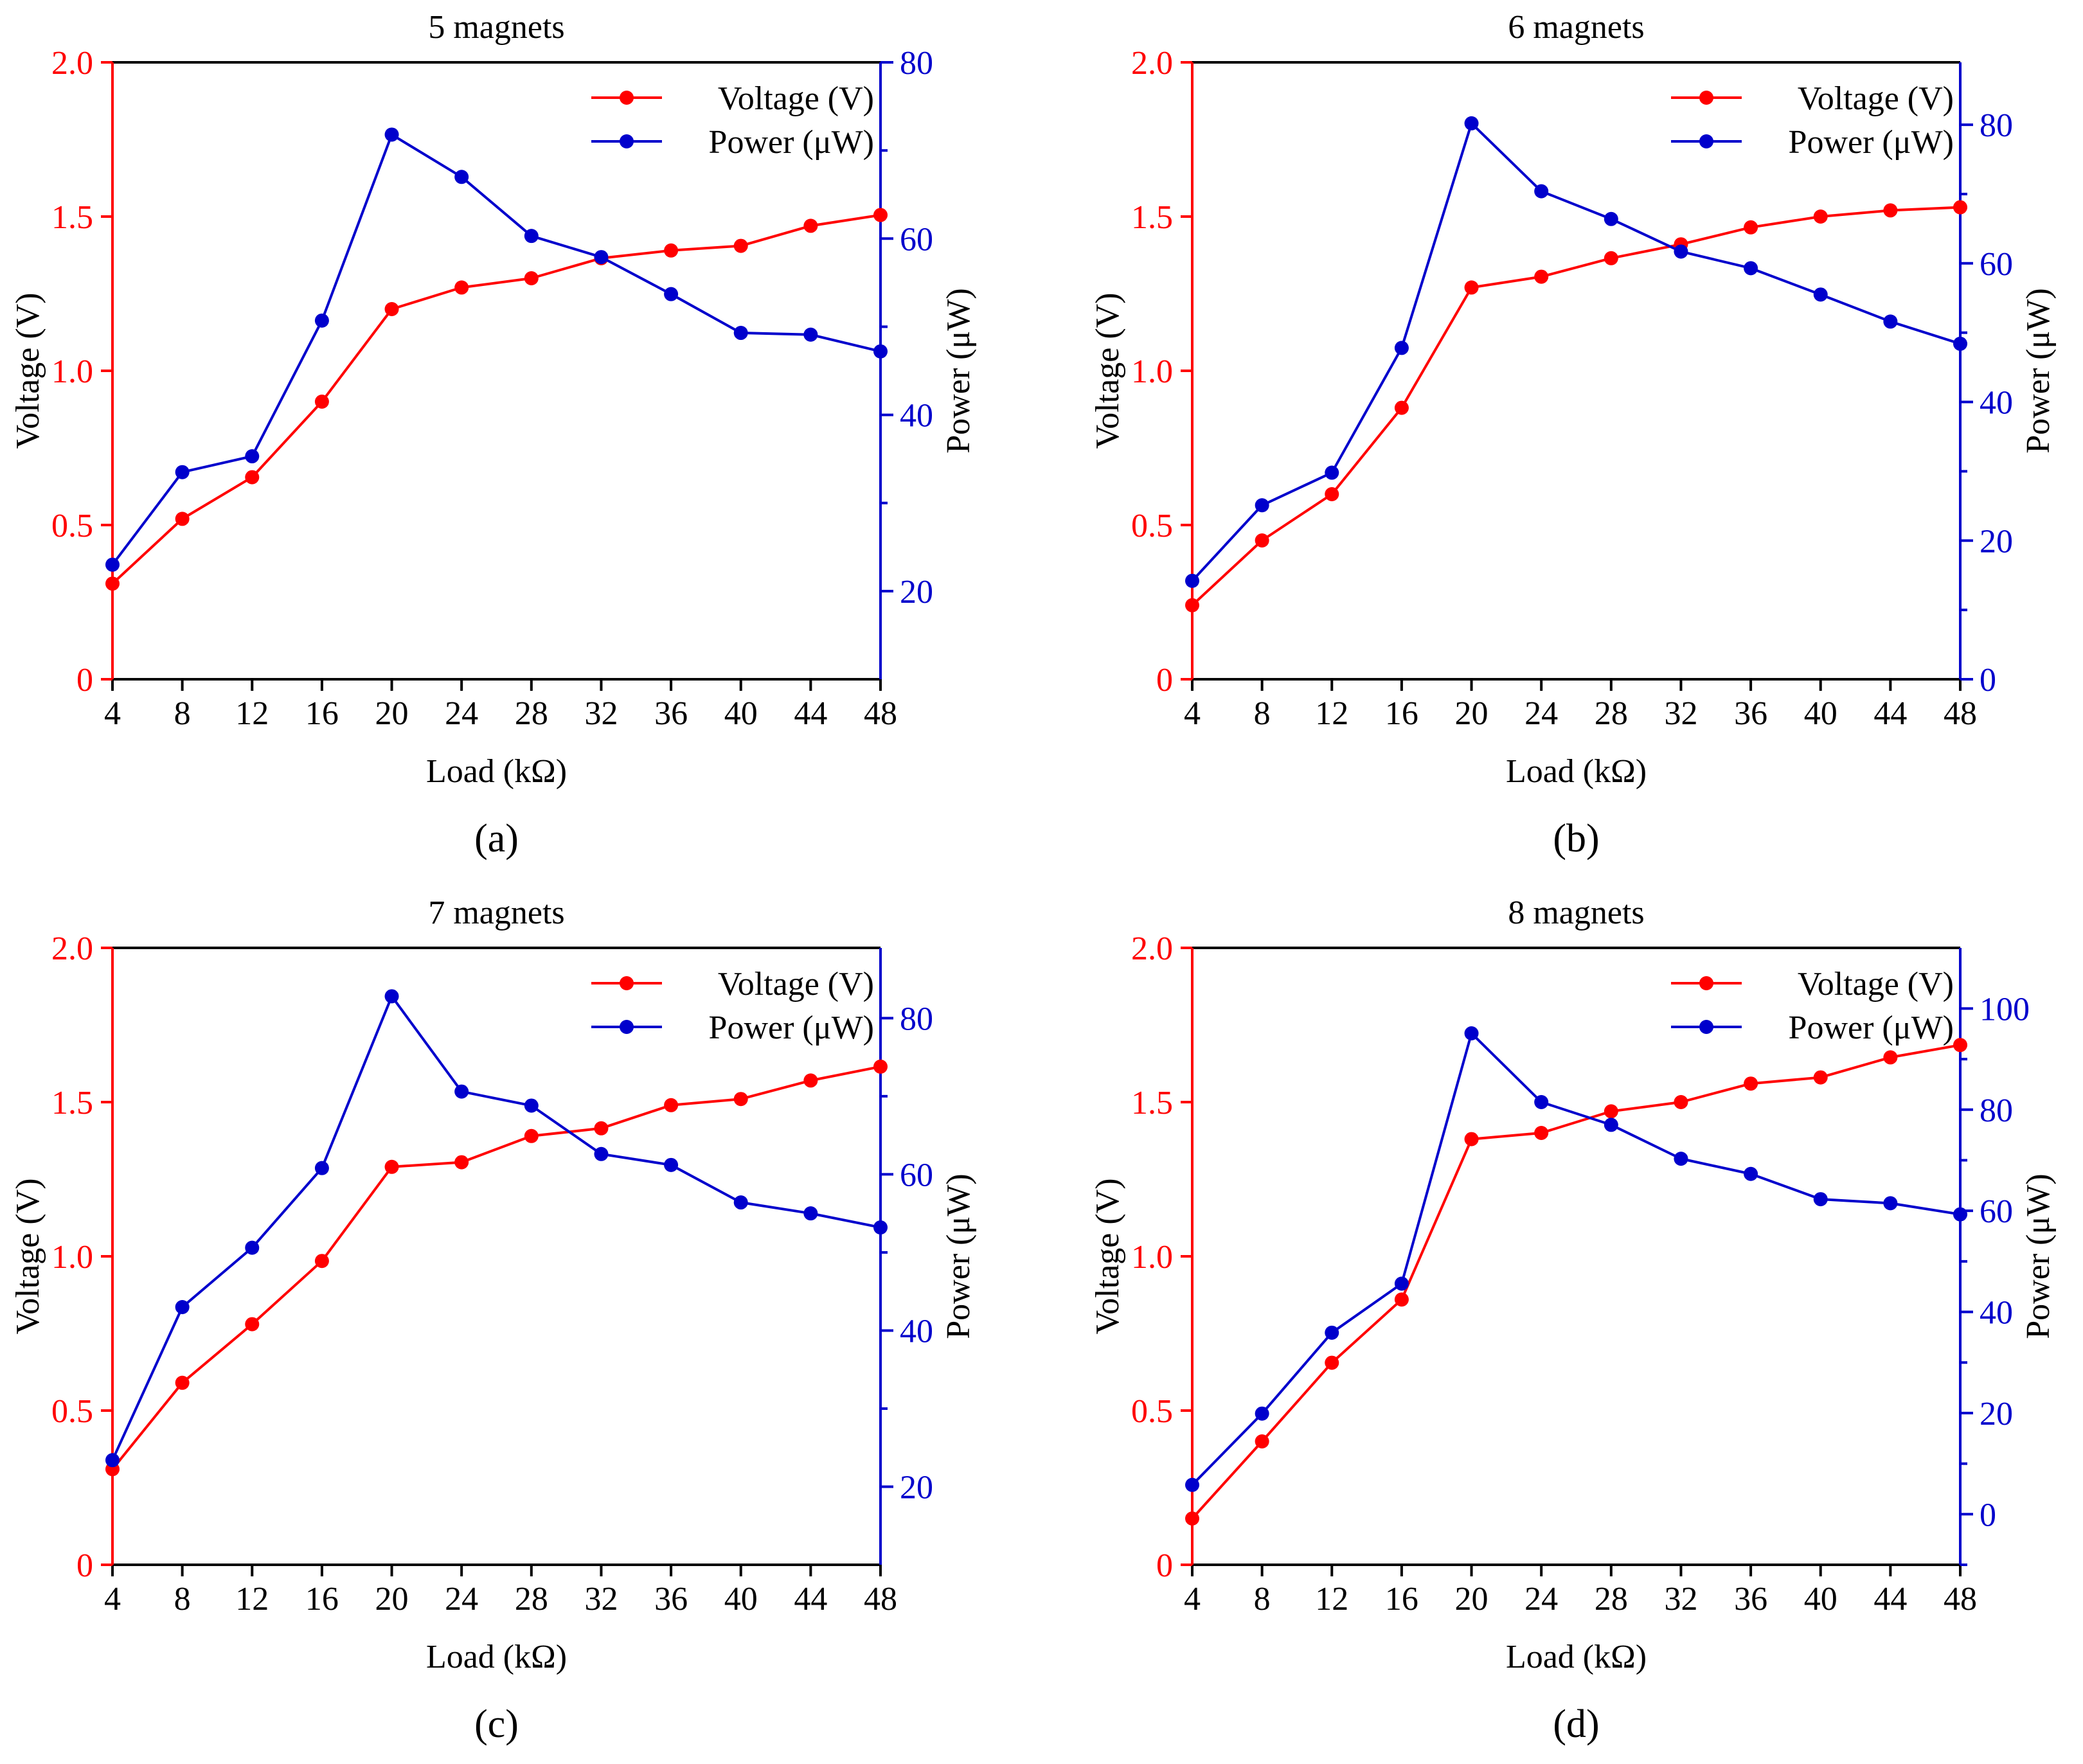 This screenshot has width=2083, height=1764. I want to click on right-y-tick-label: 100, so click(2005, 1009).